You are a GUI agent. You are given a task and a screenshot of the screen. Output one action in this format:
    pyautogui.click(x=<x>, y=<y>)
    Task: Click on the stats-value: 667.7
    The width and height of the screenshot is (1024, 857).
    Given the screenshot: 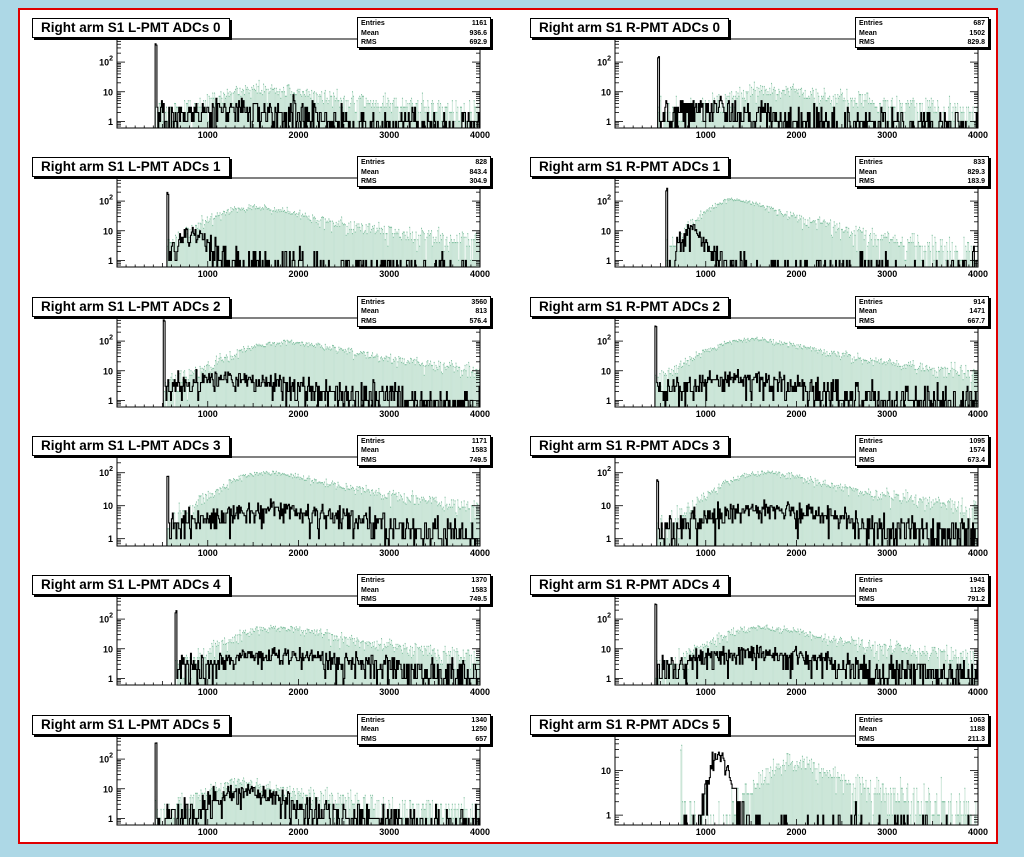 What is the action you would take?
    pyautogui.click(x=976, y=321)
    